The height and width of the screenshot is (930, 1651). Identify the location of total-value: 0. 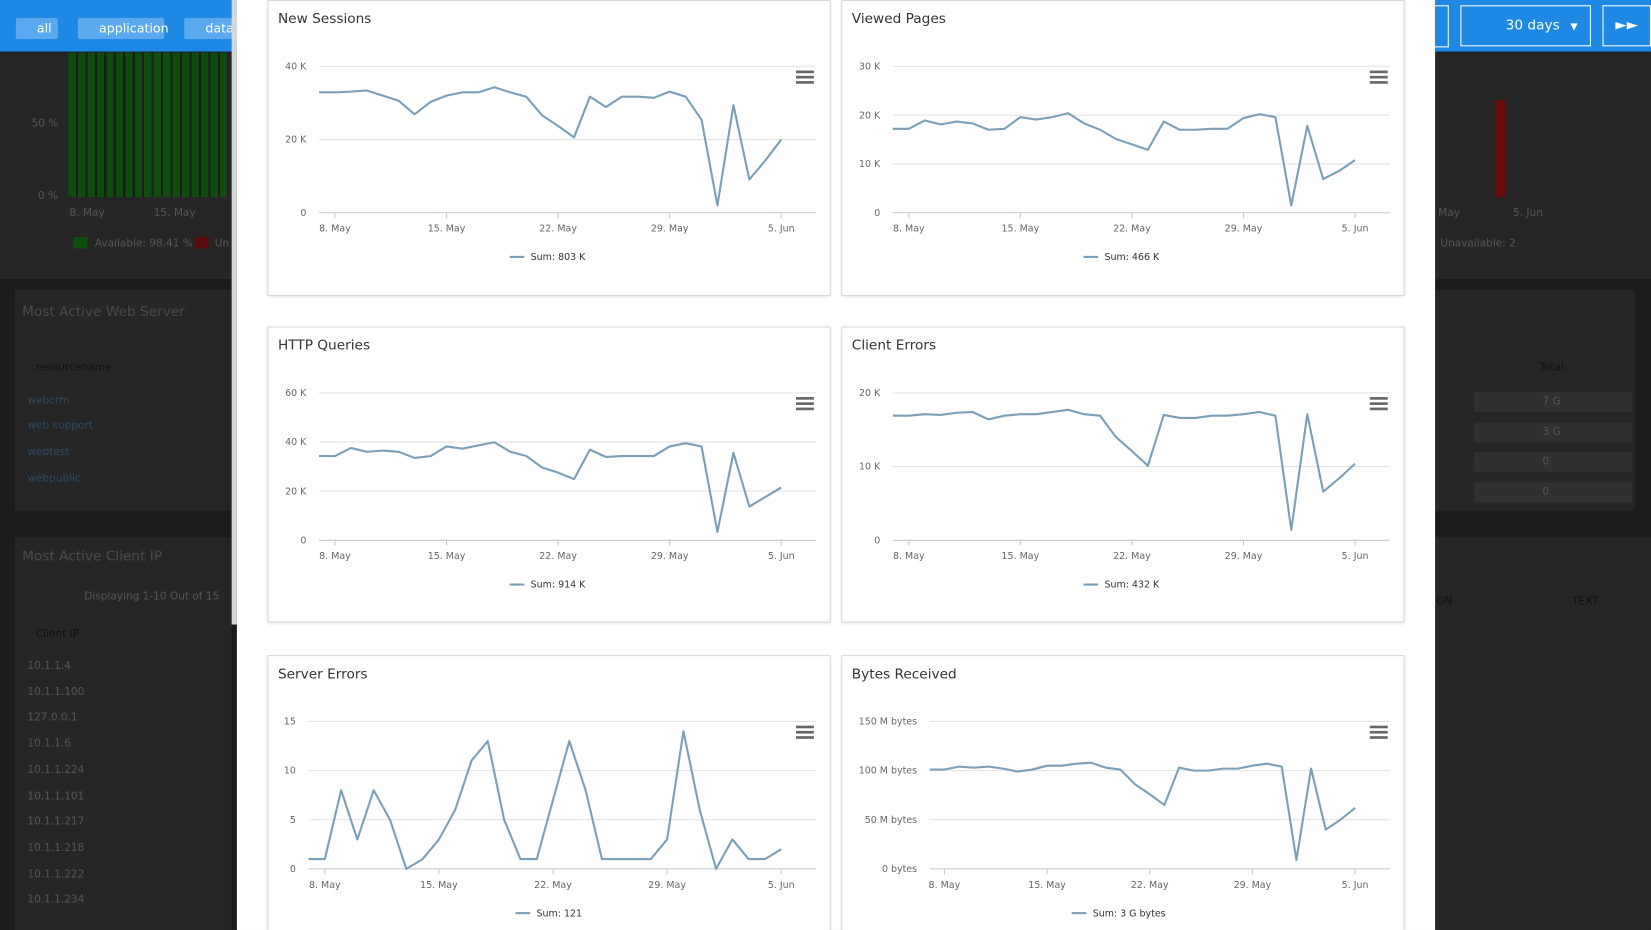
(1546, 492).